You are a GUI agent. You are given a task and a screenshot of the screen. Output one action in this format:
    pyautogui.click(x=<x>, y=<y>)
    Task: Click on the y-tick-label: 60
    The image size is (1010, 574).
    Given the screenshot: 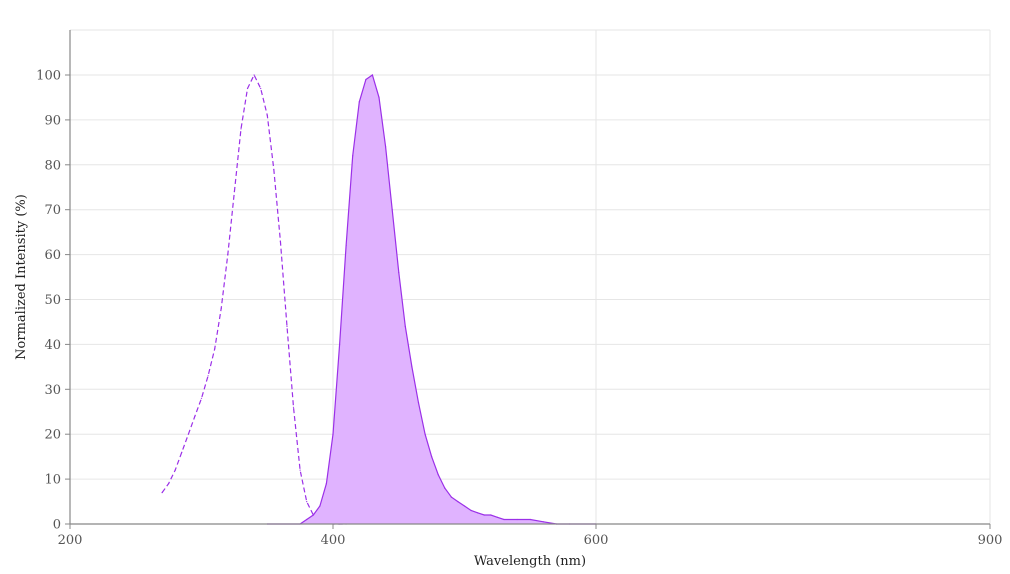 What is the action you would take?
    pyautogui.click(x=52, y=255)
    